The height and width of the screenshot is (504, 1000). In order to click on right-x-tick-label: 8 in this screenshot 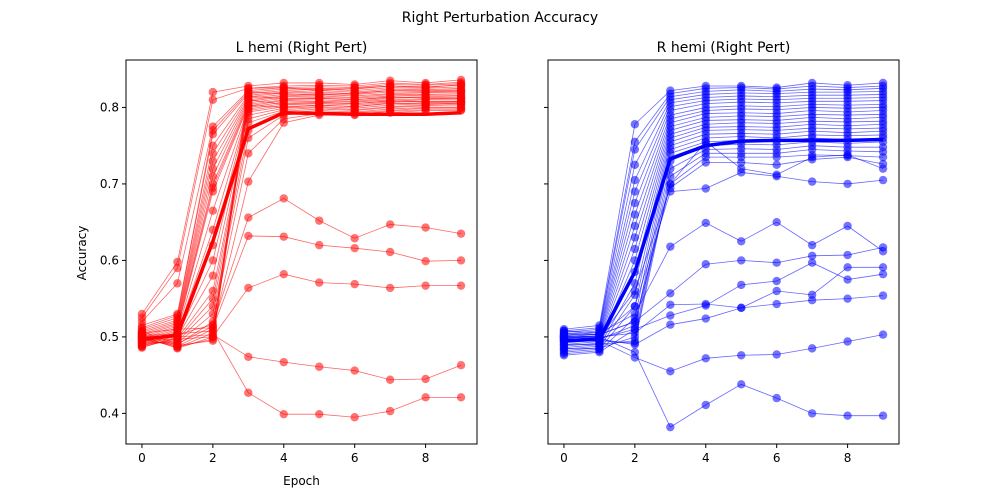, I will do `click(848, 458)`.